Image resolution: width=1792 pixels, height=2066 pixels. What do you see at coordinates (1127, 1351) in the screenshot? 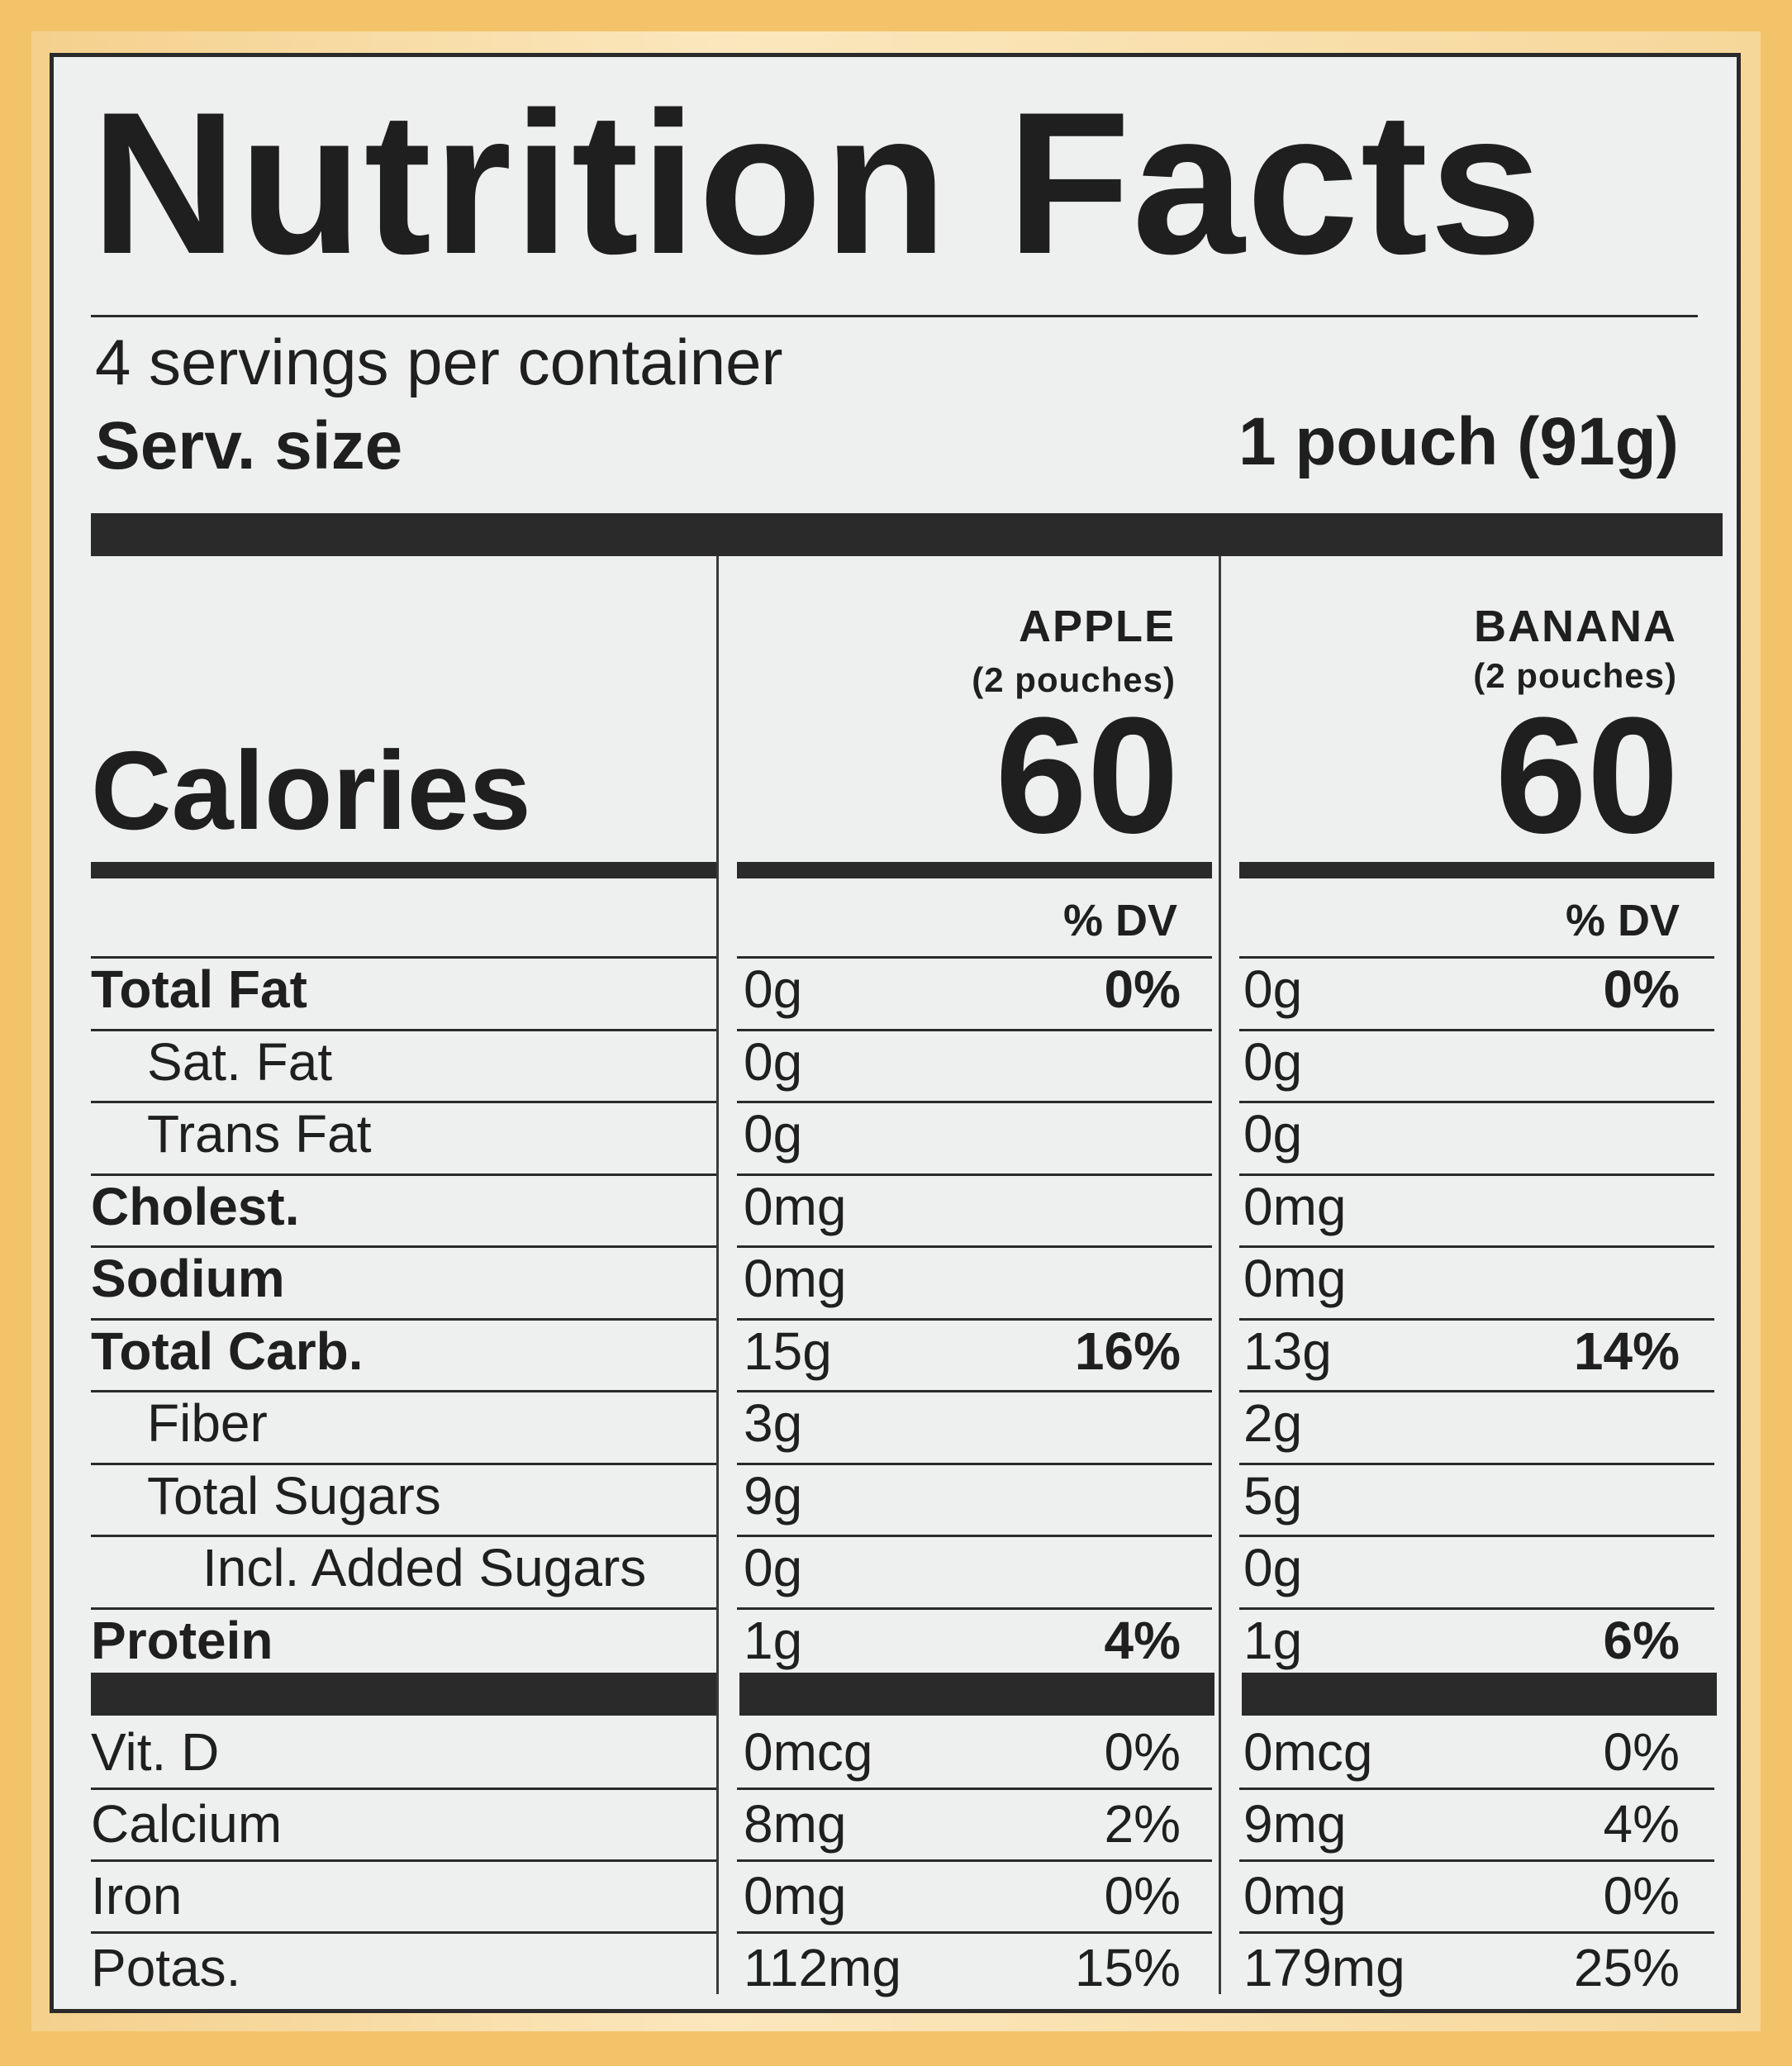
I see `apple-dv: 16%` at bounding box center [1127, 1351].